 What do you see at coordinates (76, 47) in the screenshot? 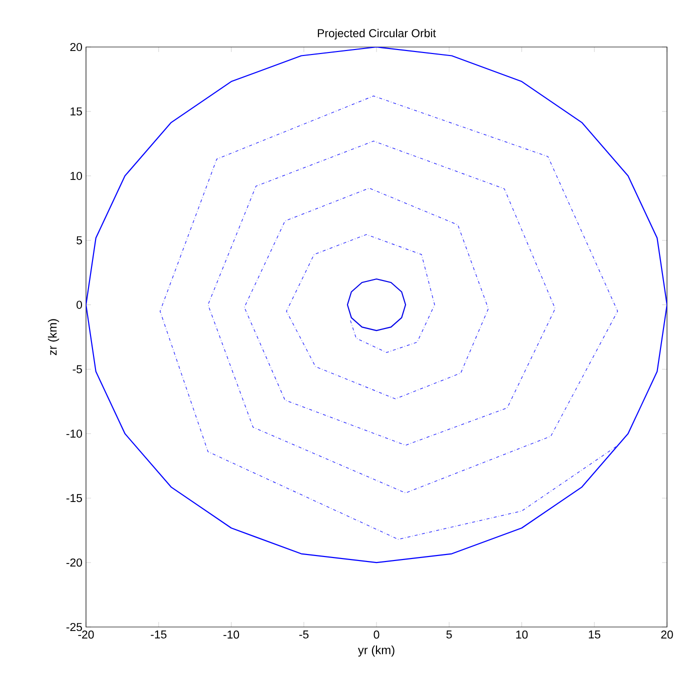
I see `y-tick-label: 20` at bounding box center [76, 47].